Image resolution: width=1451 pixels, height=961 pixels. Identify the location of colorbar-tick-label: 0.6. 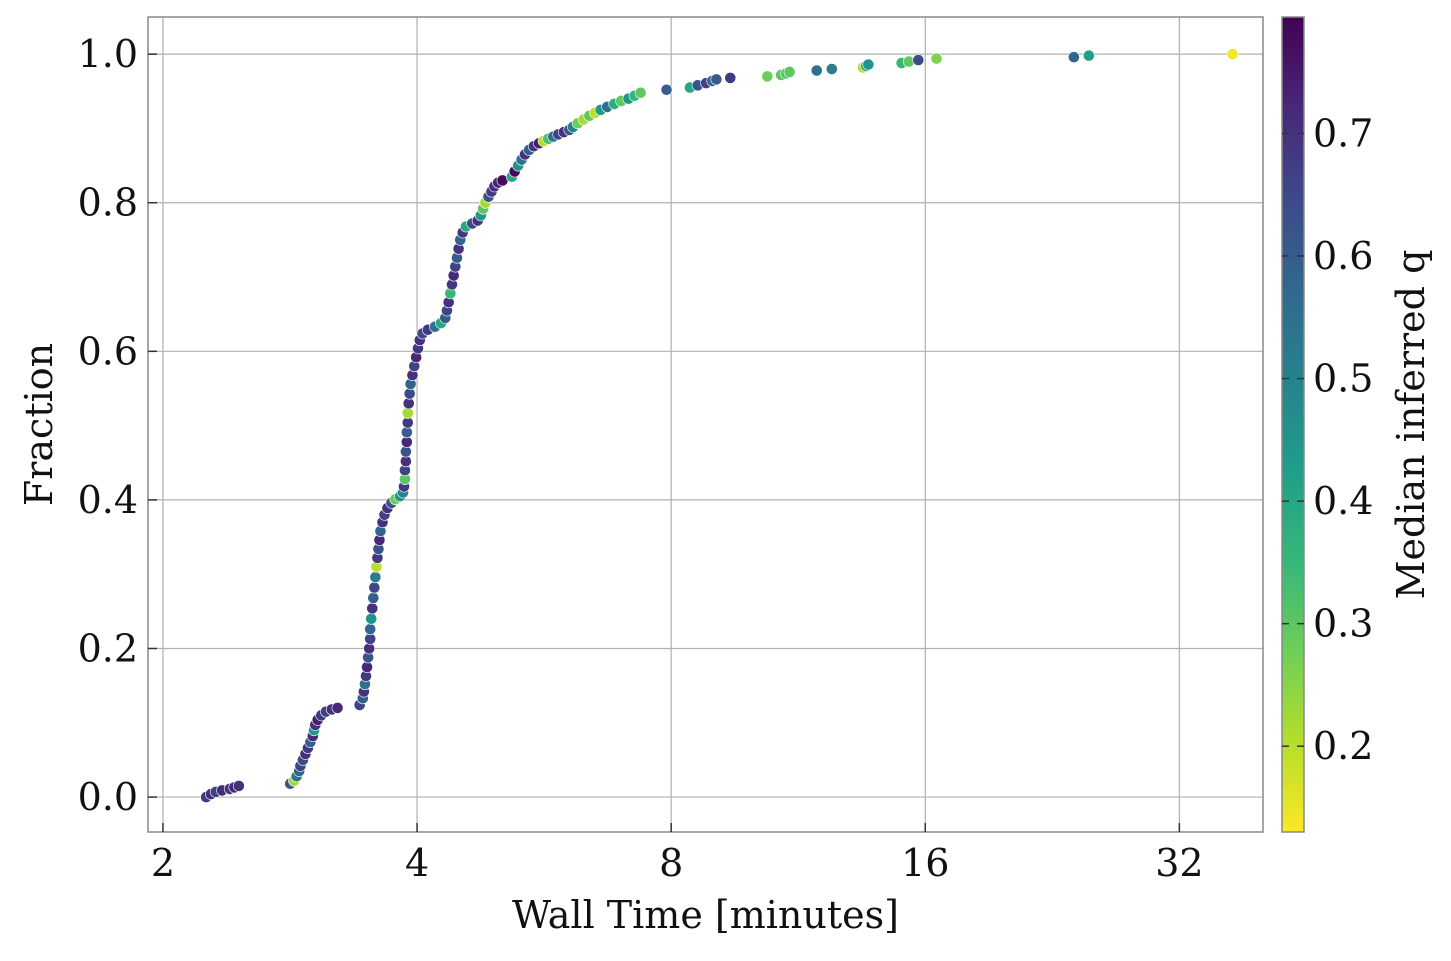
(1343, 256).